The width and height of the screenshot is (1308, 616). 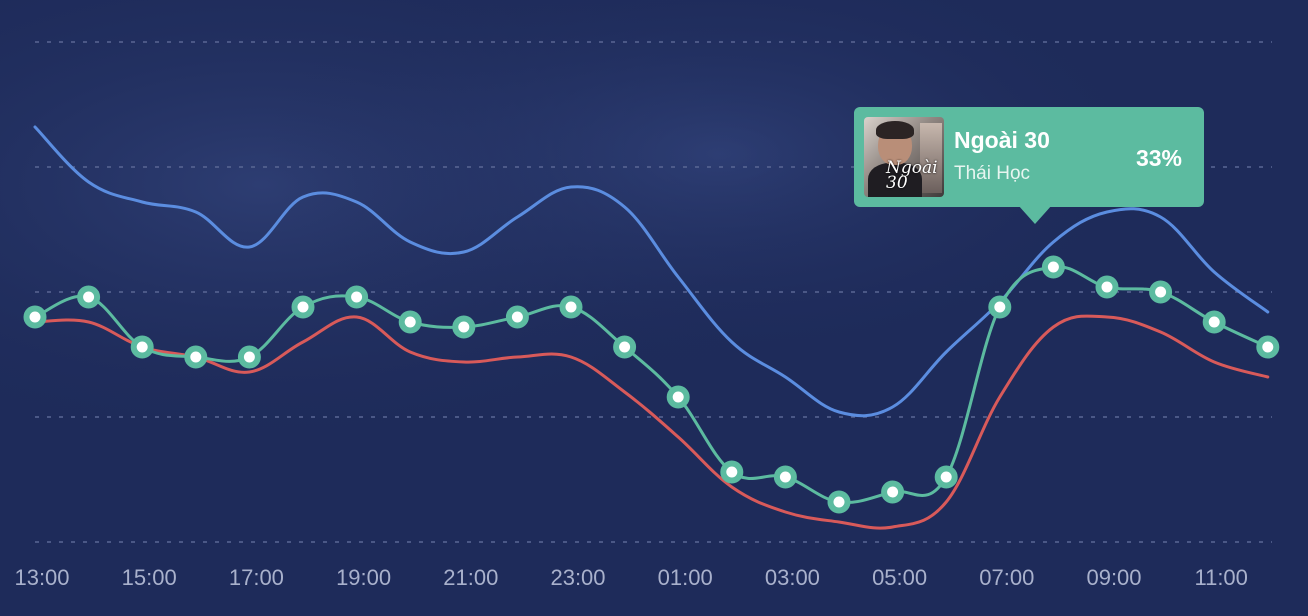 I want to click on x-tick-label: 13:00, so click(x=41, y=577).